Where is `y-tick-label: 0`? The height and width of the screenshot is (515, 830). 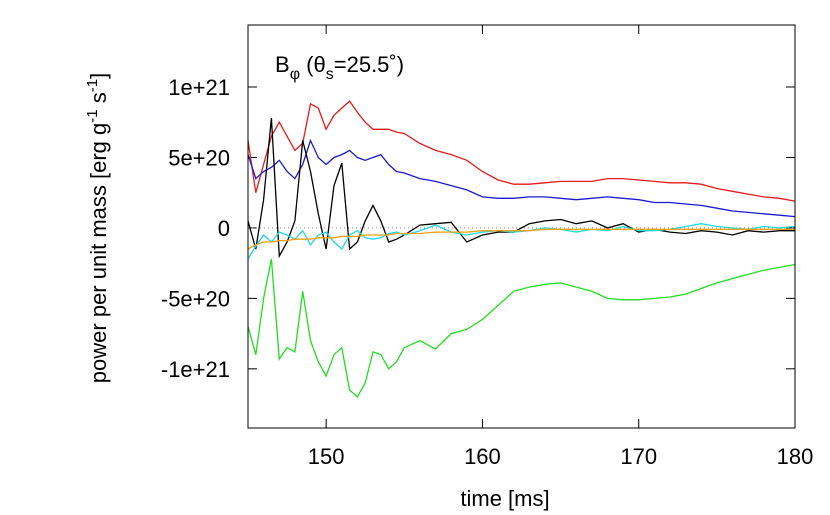
y-tick-label: 0 is located at coordinates (224, 228).